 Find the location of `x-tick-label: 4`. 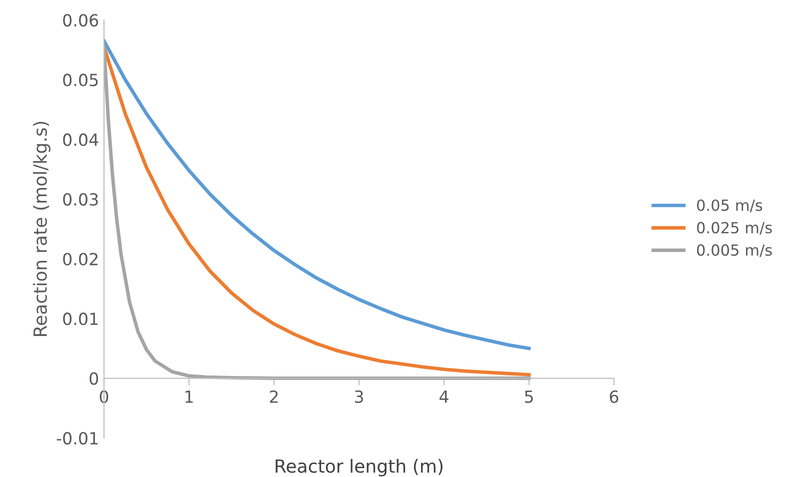

x-tick-label: 4 is located at coordinates (444, 396).